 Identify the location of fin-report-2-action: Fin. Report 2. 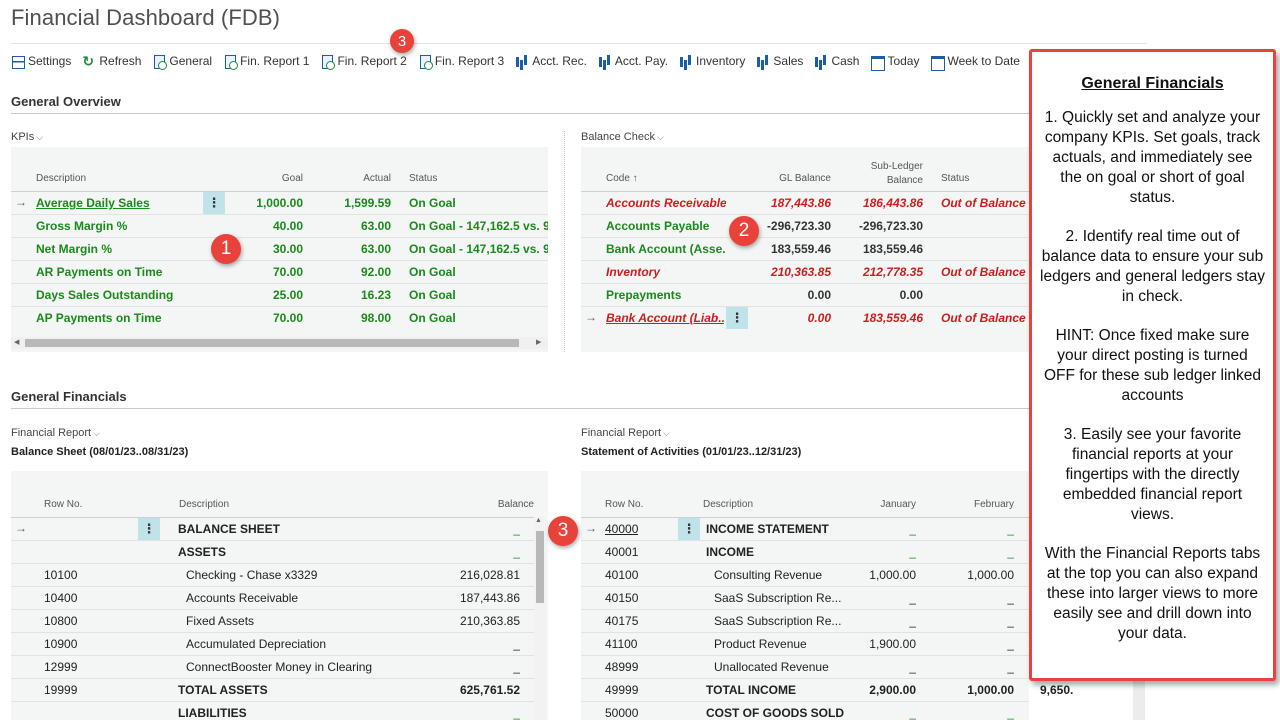
(363, 62).